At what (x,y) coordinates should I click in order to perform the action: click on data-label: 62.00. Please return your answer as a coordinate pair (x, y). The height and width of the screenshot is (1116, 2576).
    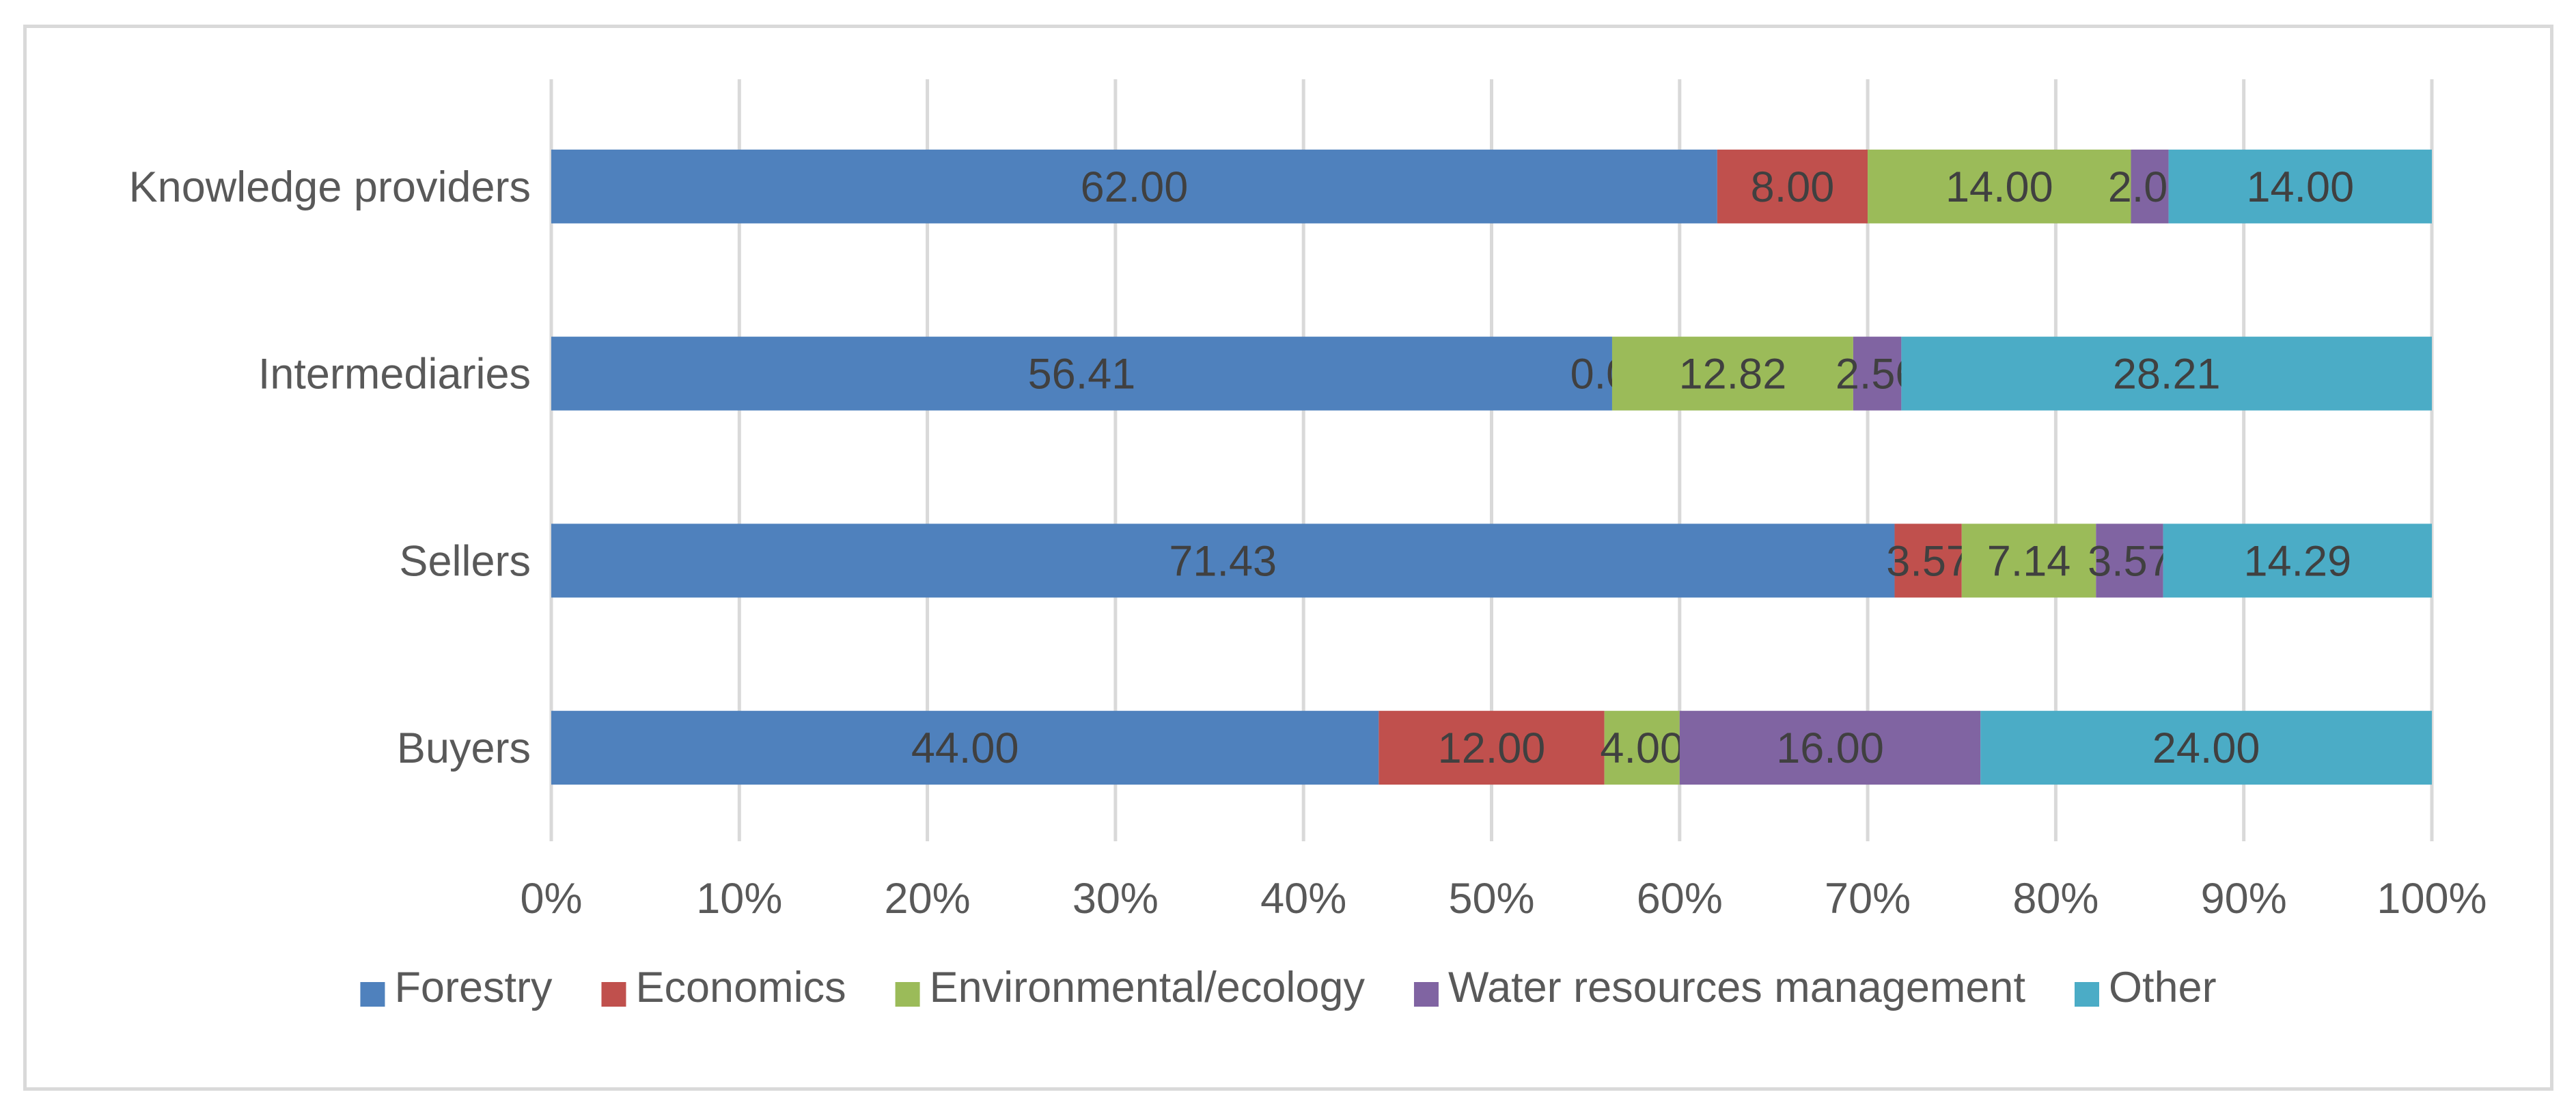
    Looking at the image, I should click on (1135, 187).